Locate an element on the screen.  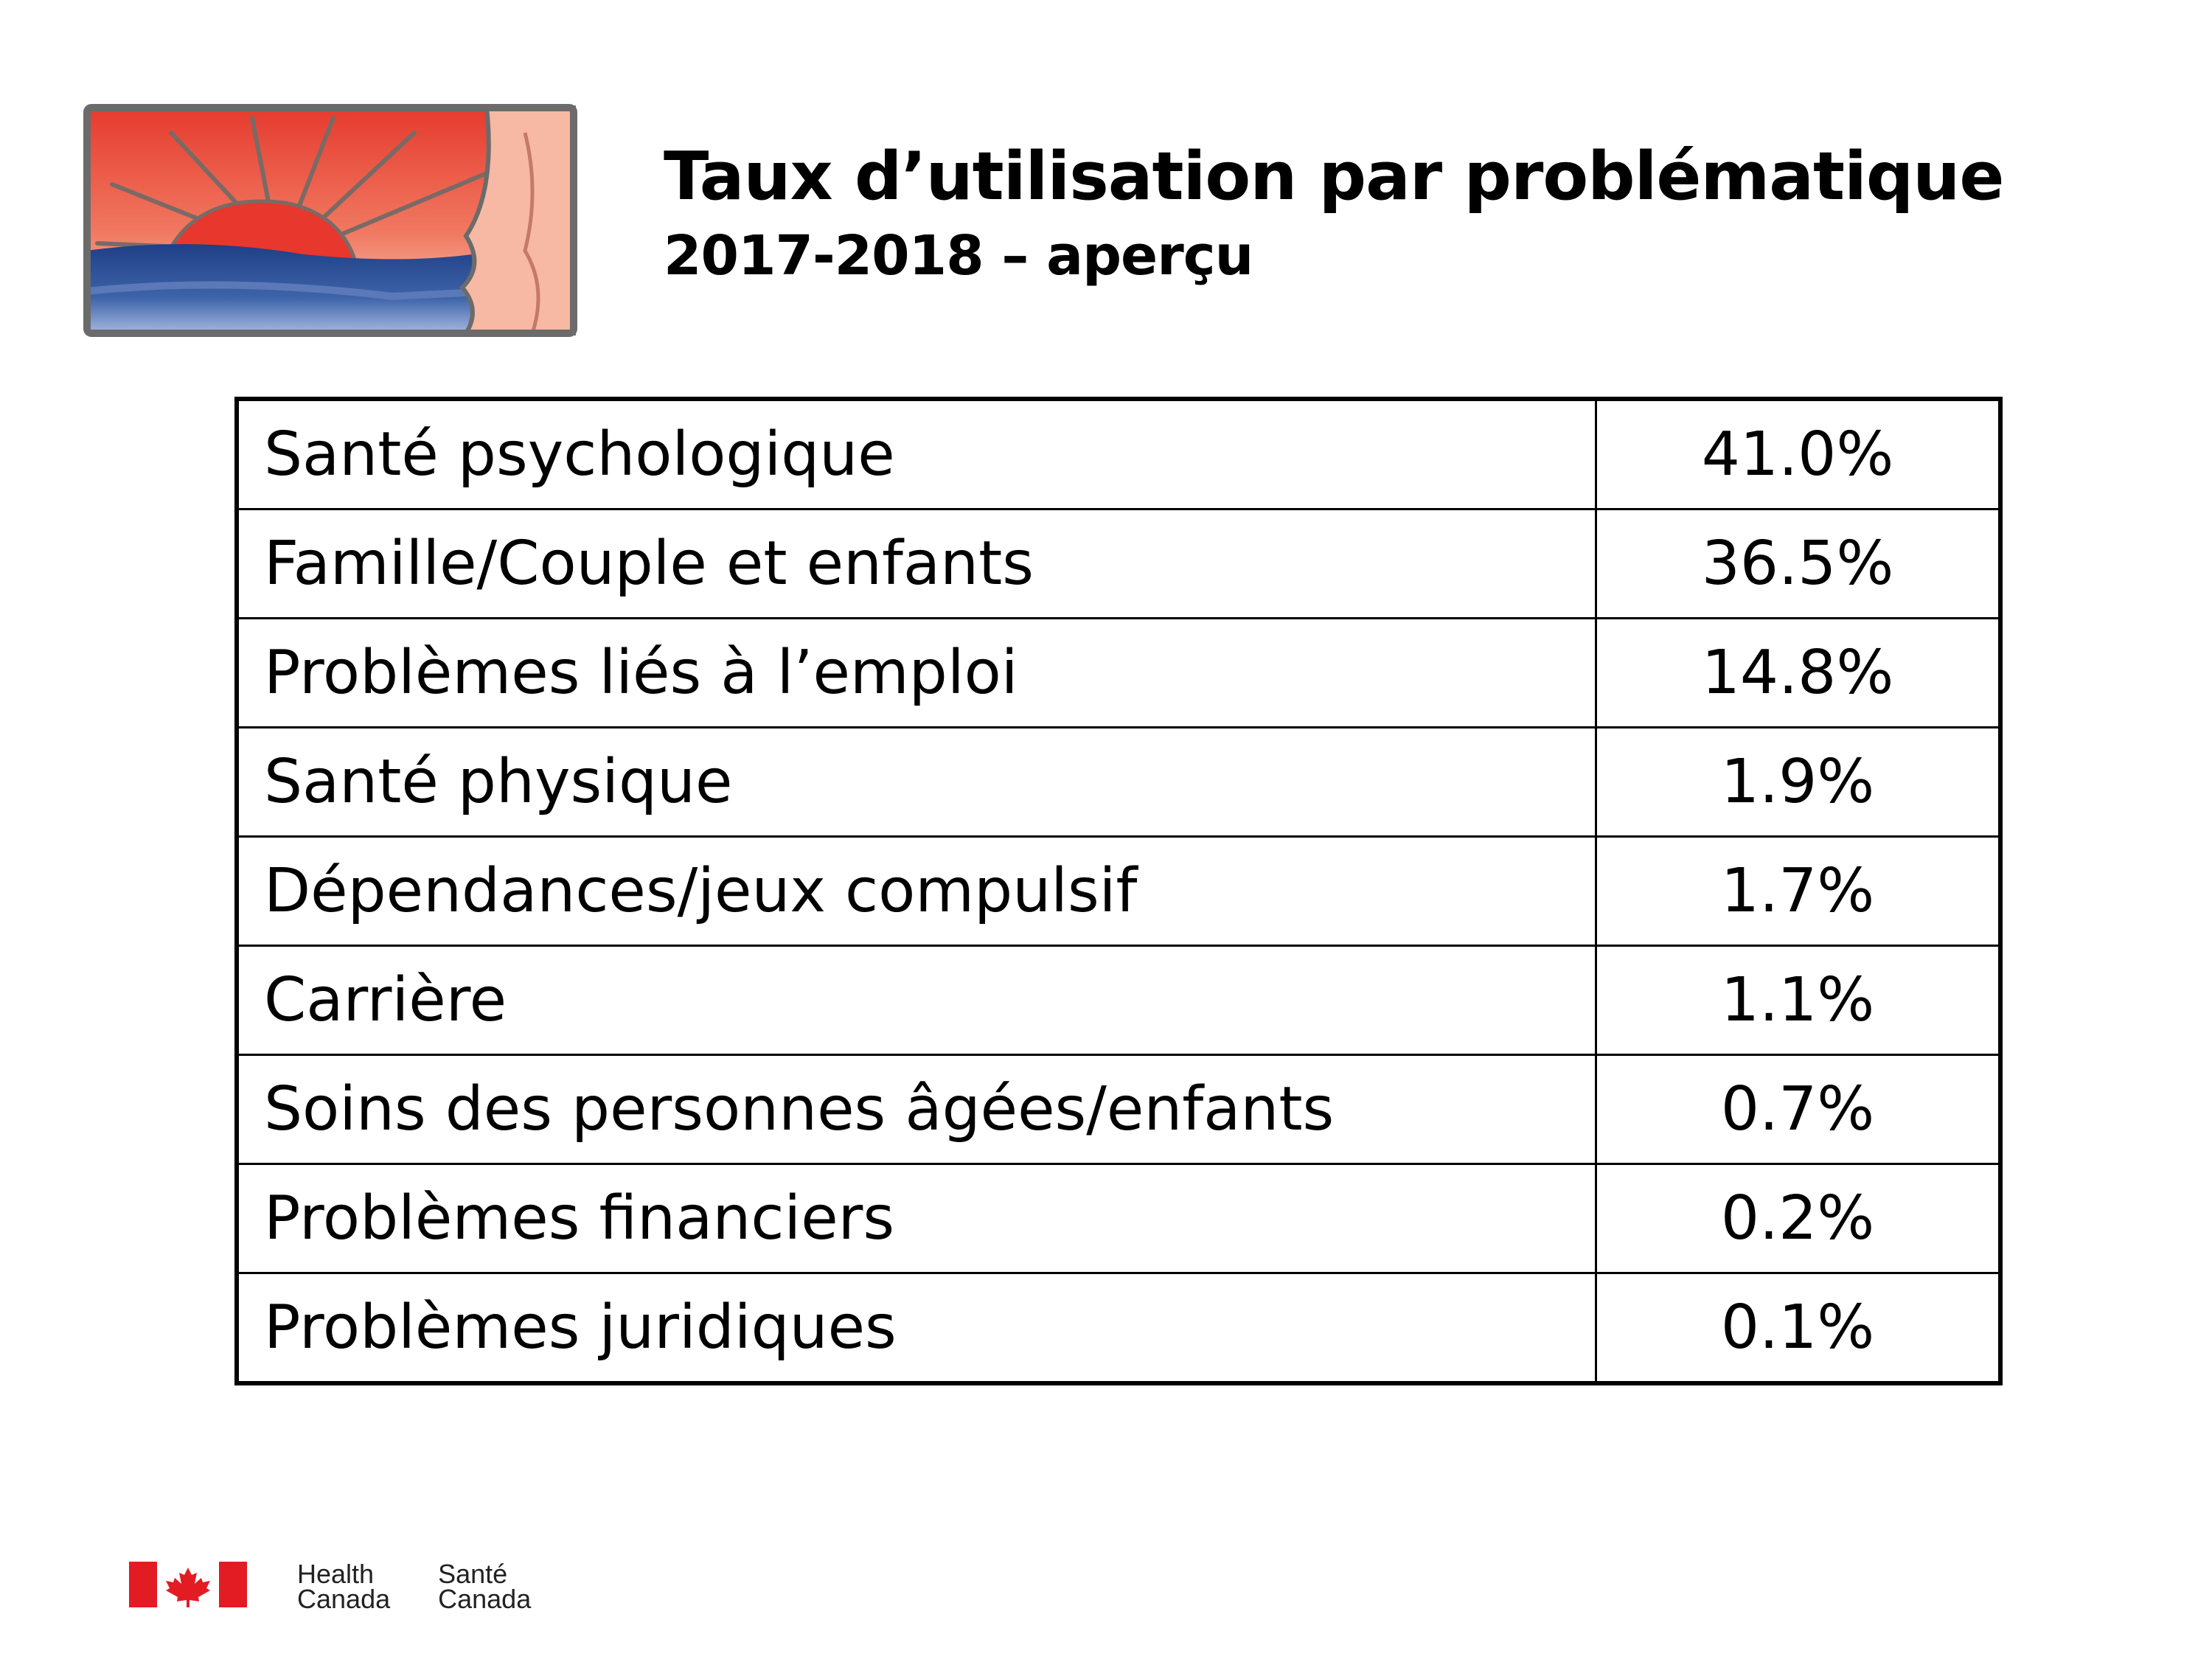
row-value: 41.0% is located at coordinates (1798, 453).